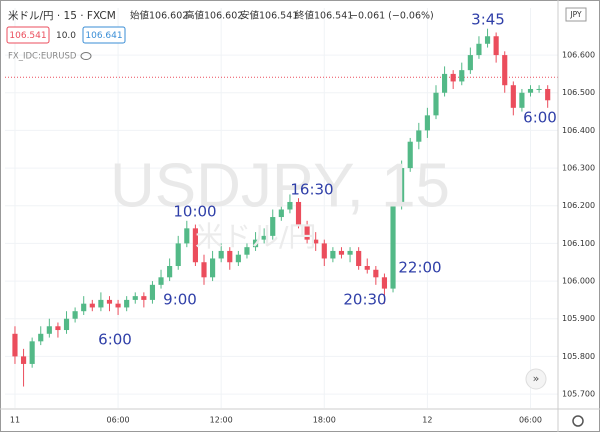 The width and height of the screenshot is (600, 432). I want to click on scroll-button, so click(536, 379).